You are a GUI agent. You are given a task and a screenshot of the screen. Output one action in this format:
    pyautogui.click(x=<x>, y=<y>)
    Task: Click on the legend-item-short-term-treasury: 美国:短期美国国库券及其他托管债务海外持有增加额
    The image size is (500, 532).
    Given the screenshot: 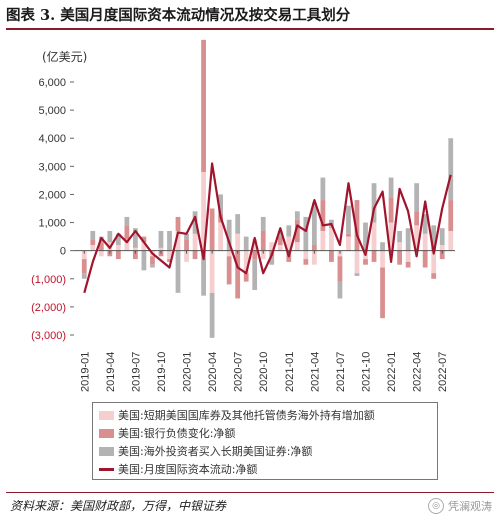 What is the action you would take?
    pyautogui.click(x=268, y=415)
    